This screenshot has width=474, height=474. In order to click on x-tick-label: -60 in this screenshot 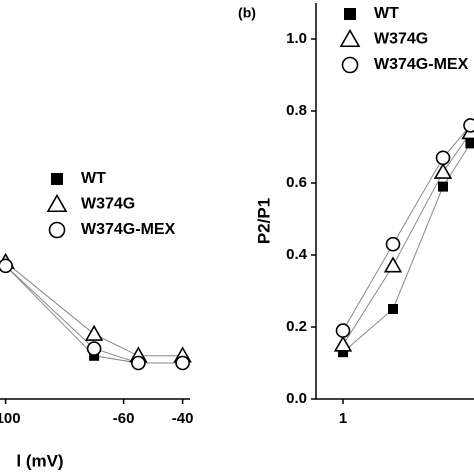, I will do `click(124, 418)`.